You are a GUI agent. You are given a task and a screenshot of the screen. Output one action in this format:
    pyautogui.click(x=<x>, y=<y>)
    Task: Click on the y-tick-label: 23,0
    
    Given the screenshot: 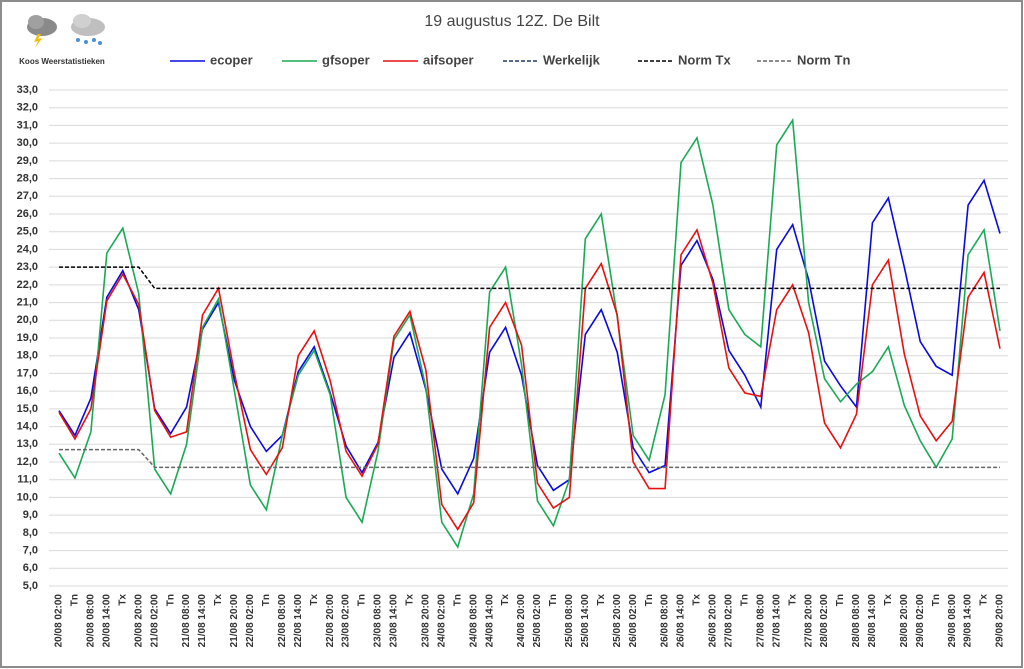 What is the action you would take?
    pyautogui.click(x=27, y=267)
    